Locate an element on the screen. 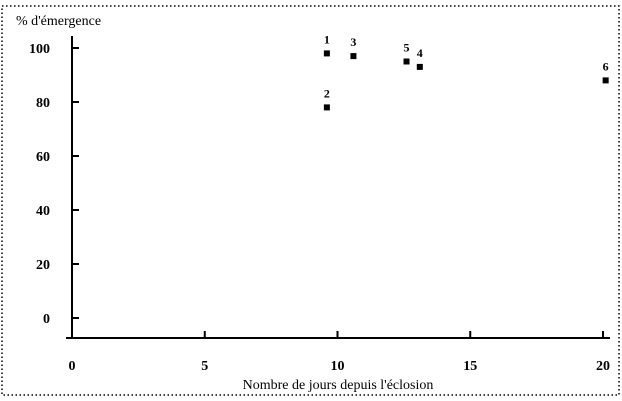 This screenshot has height=401, width=622. y-tick-label: 20 is located at coordinates (43, 265).